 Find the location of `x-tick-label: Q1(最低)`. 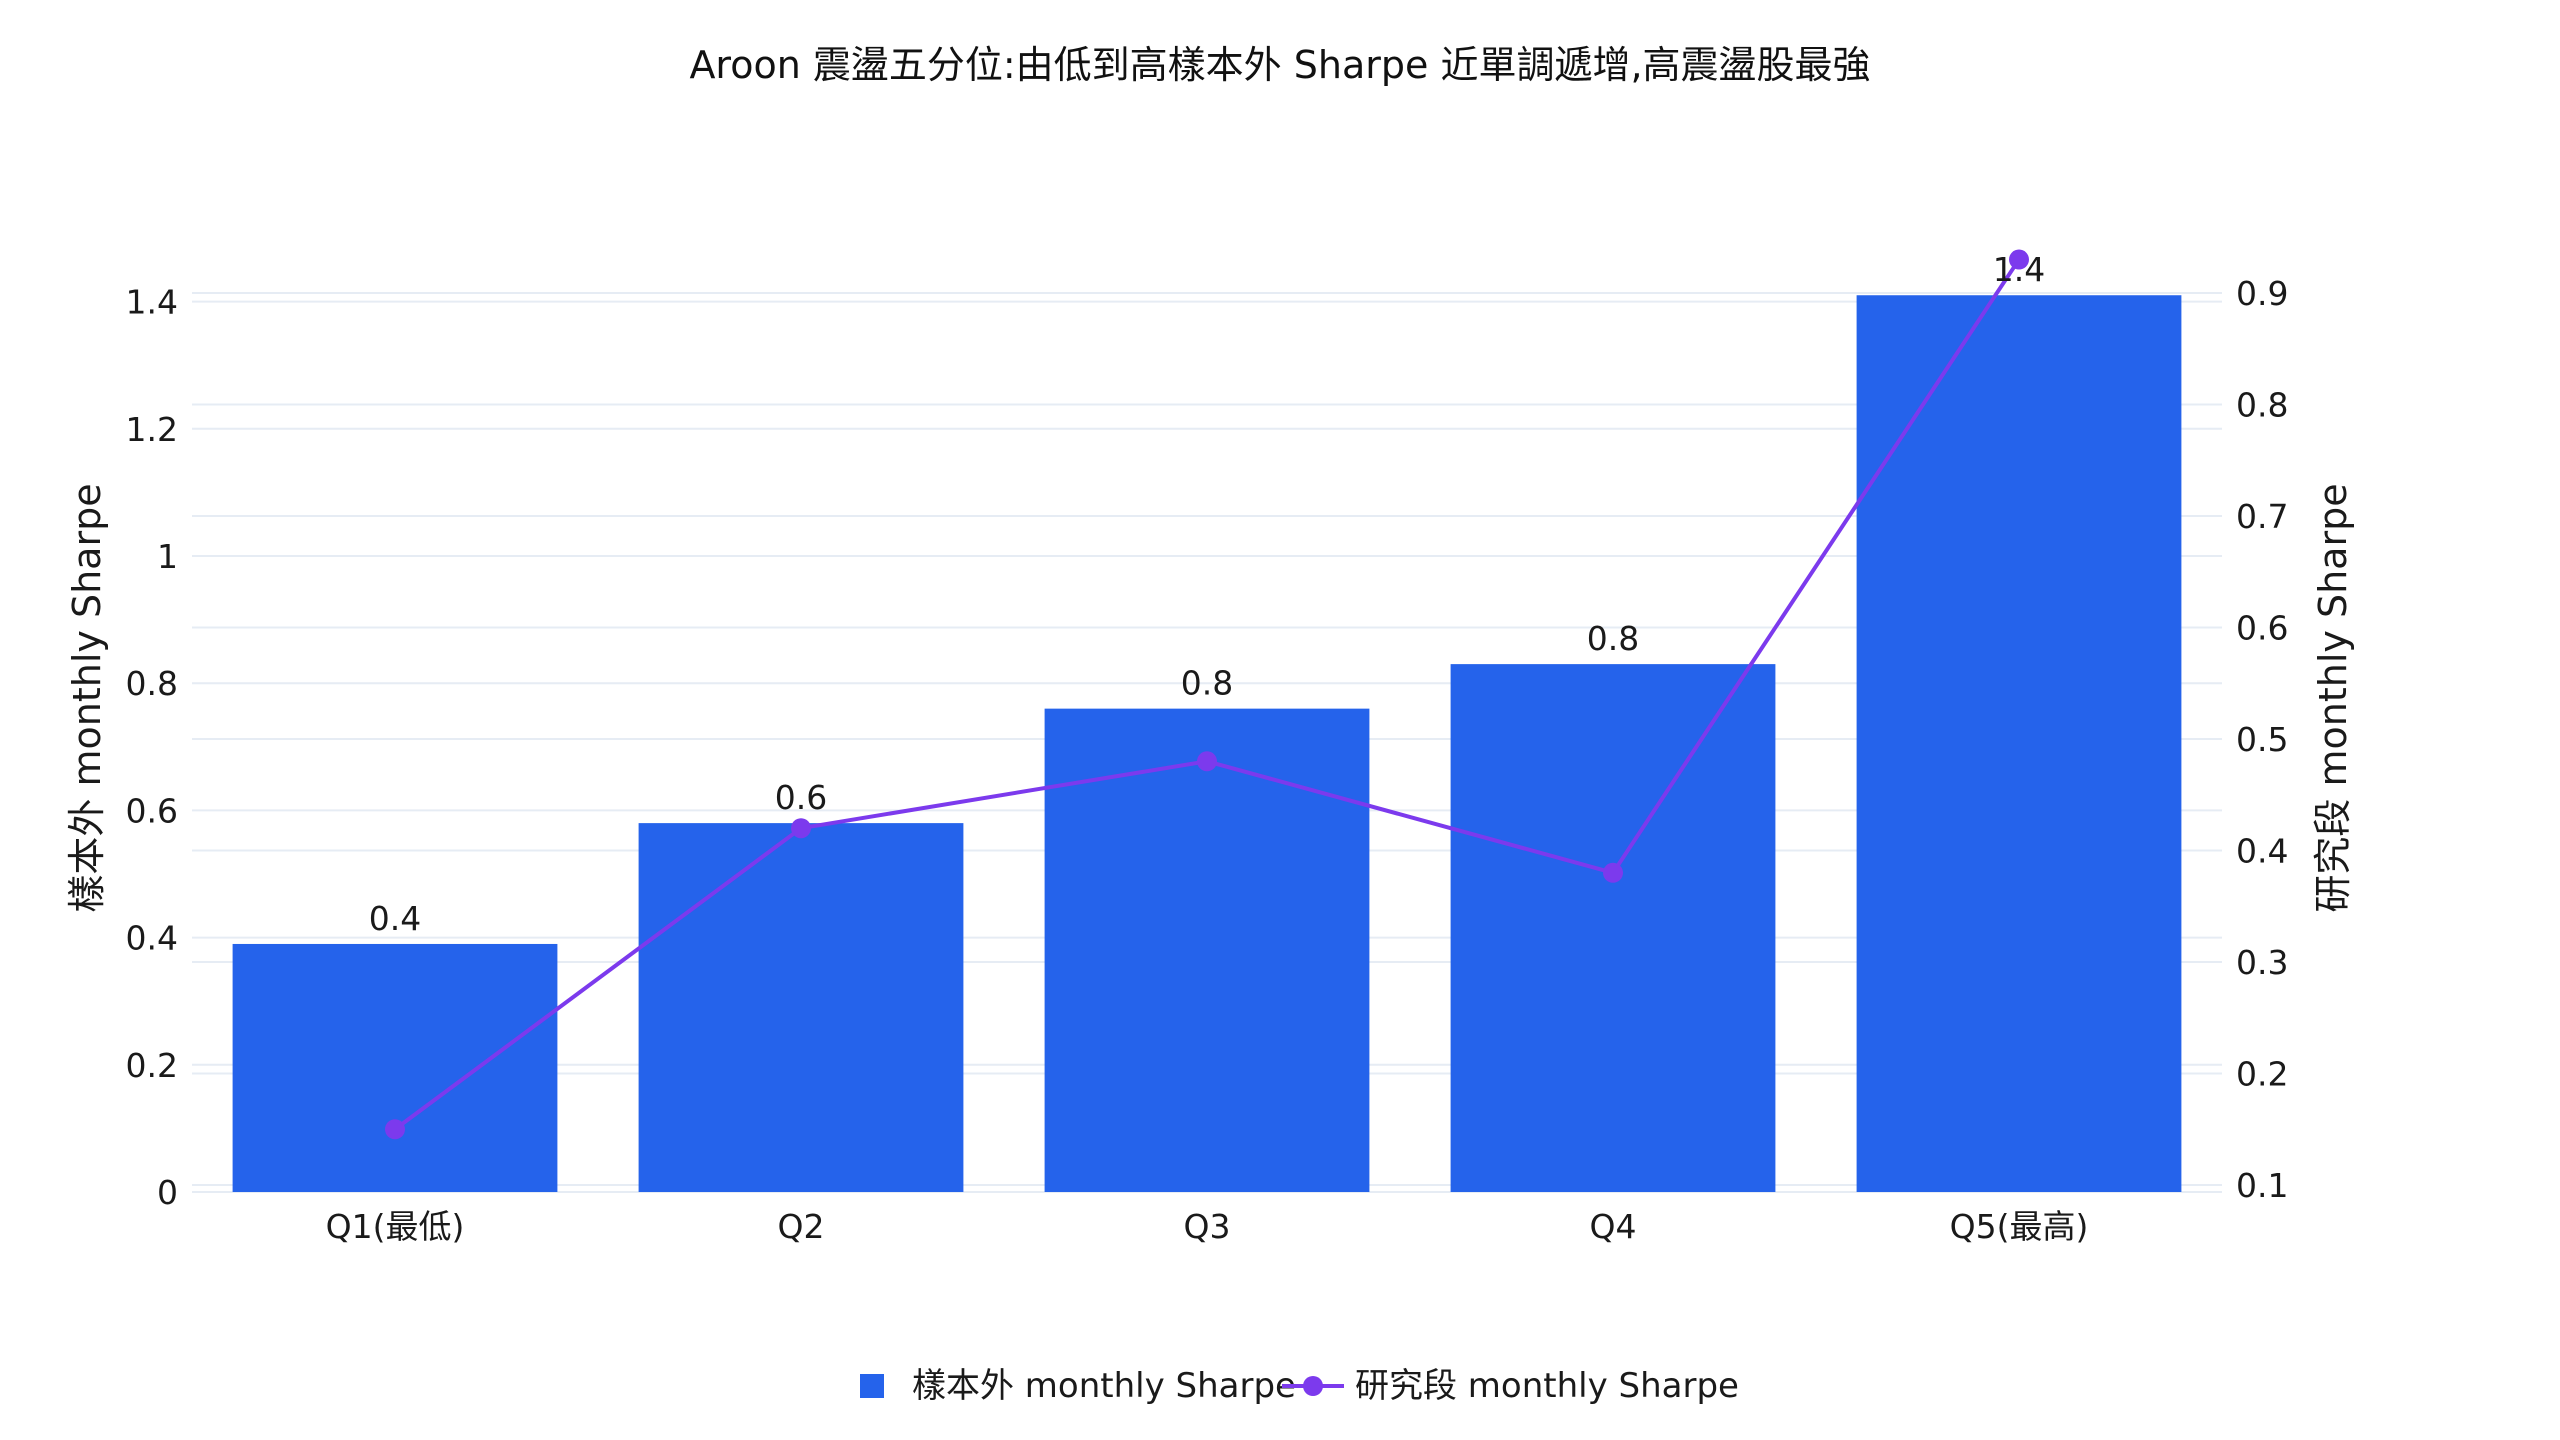

x-tick-label: Q1(最低) is located at coordinates (395, 1226).